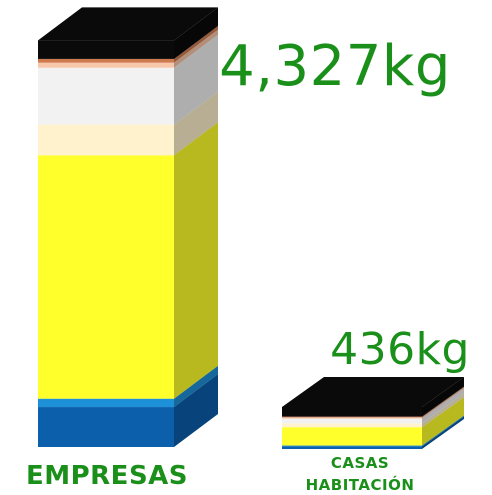  I want to click on bar-total-label: 4,327kg, so click(335, 66).